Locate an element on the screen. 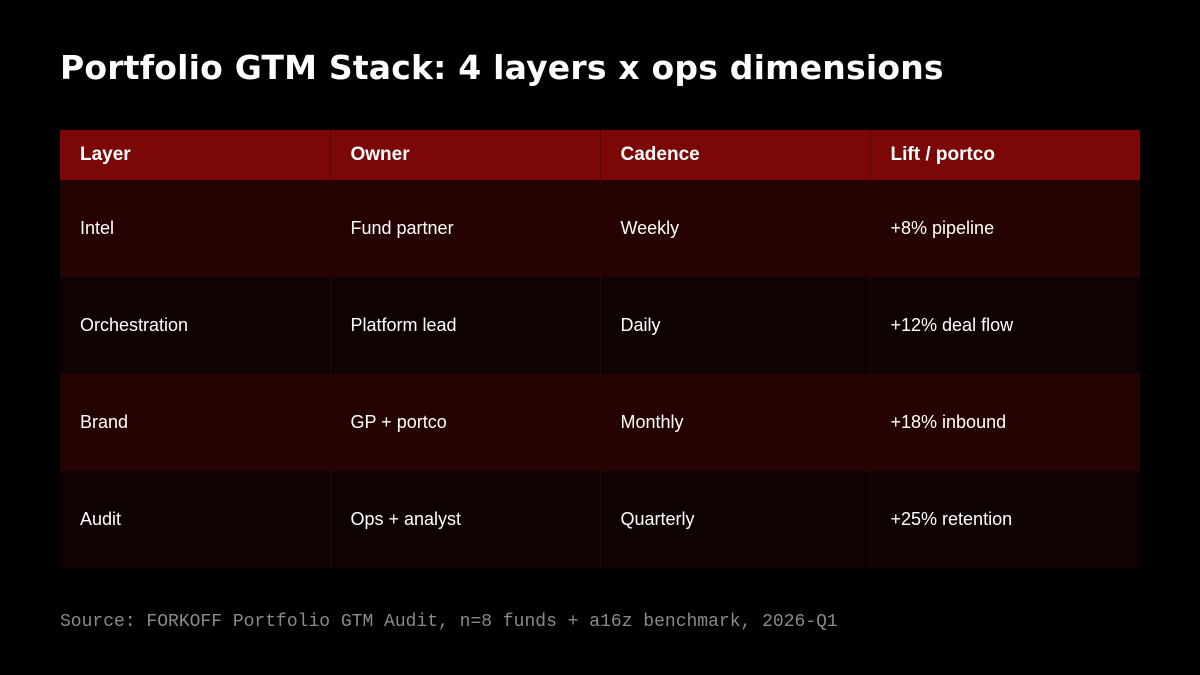 This screenshot has width=1200, height=675. column-header-lift: Lift / portco is located at coordinates (1005, 155).